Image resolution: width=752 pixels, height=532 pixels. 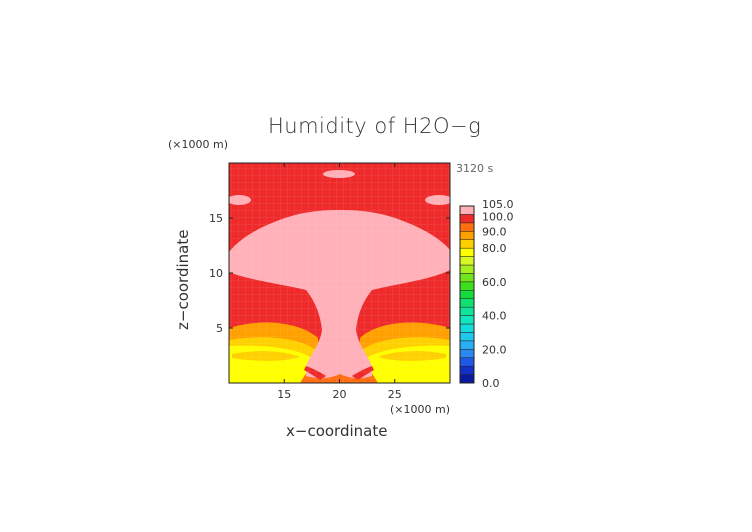 What do you see at coordinates (491, 383) in the screenshot?
I see `colorbar-tick-label: 0.0` at bounding box center [491, 383].